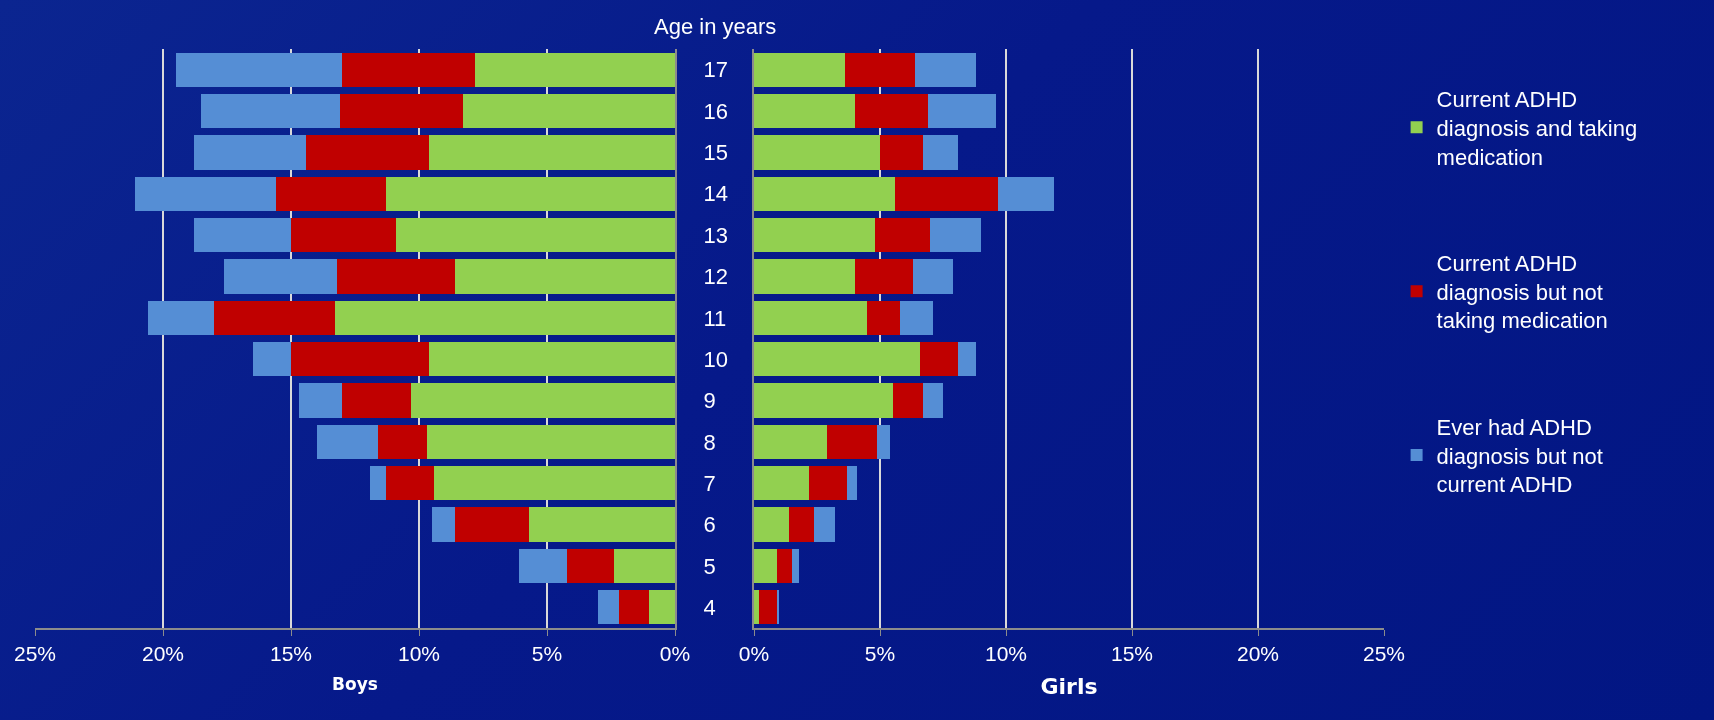 The height and width of the screenshot is (720, 1714). I want to click on y-tick-label: 9, so click(709, 401).